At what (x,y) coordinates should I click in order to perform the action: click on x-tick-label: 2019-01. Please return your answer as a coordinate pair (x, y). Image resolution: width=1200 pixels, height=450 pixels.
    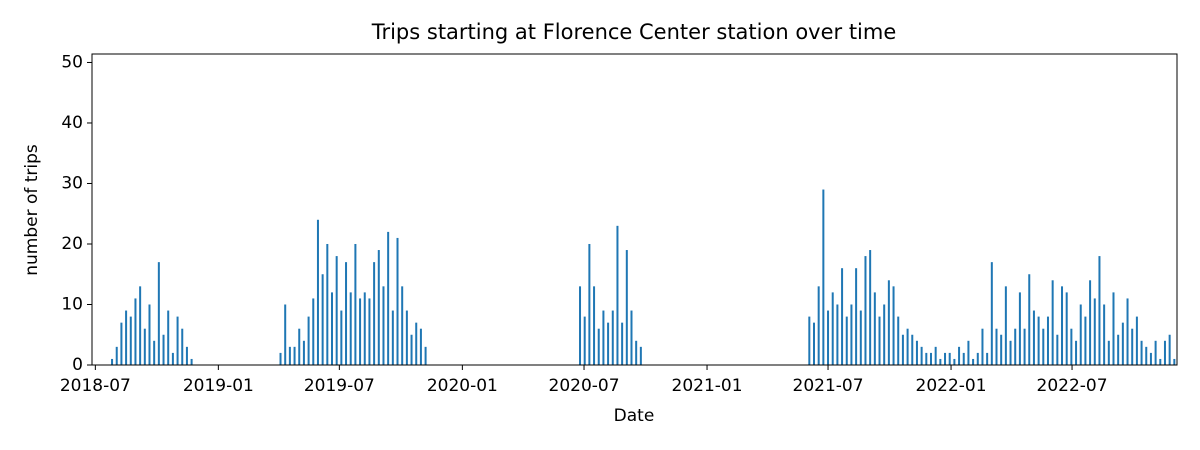
    Looking at the image, I should click on (218, 386).